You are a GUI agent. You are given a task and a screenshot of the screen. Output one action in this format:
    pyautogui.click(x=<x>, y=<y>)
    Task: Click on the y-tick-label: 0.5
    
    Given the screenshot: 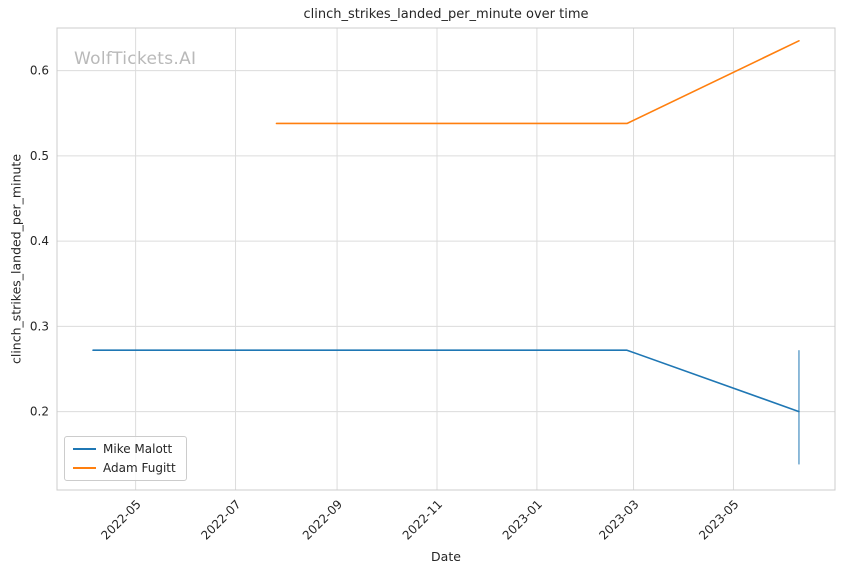 What is the action you would take?
    pyautogui.click(x=39, y=156)
    